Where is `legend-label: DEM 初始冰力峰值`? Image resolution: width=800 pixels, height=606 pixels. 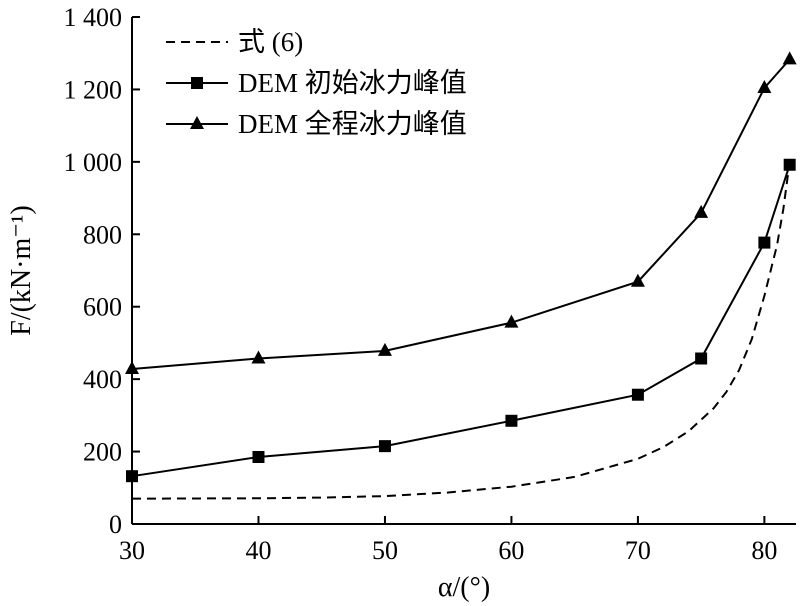 legend-label: DEM 初始冰力峰值 is located at coordinates (352, 83).